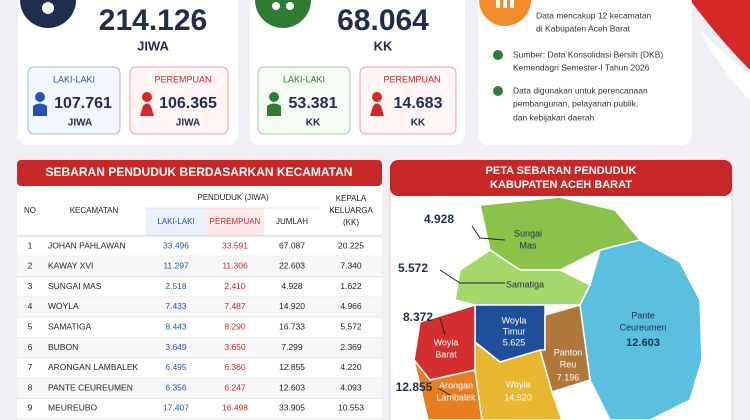 This screenshot has height=420, width=750. Describe the element at coordinates (176, 245) in the screenshot. I see `cell-male: 33.496` at that location.